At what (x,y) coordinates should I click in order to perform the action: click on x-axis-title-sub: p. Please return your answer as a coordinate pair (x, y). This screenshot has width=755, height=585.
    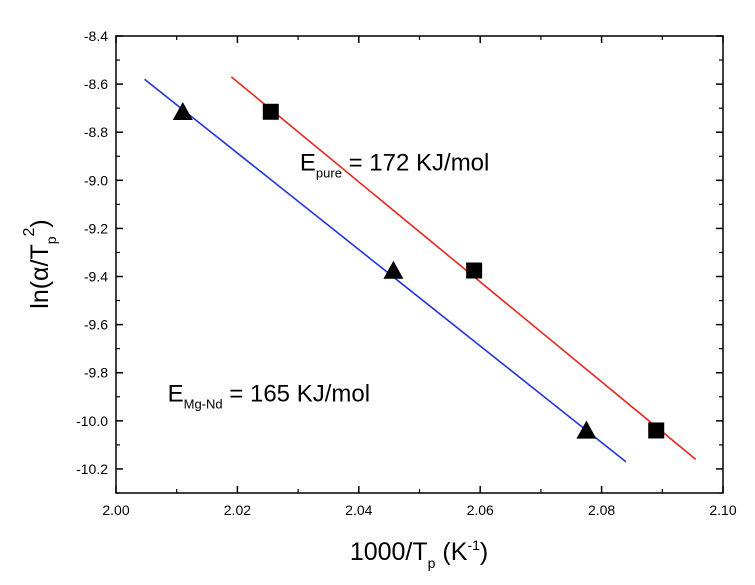
    Looking at the image, I should click on (432, 563).